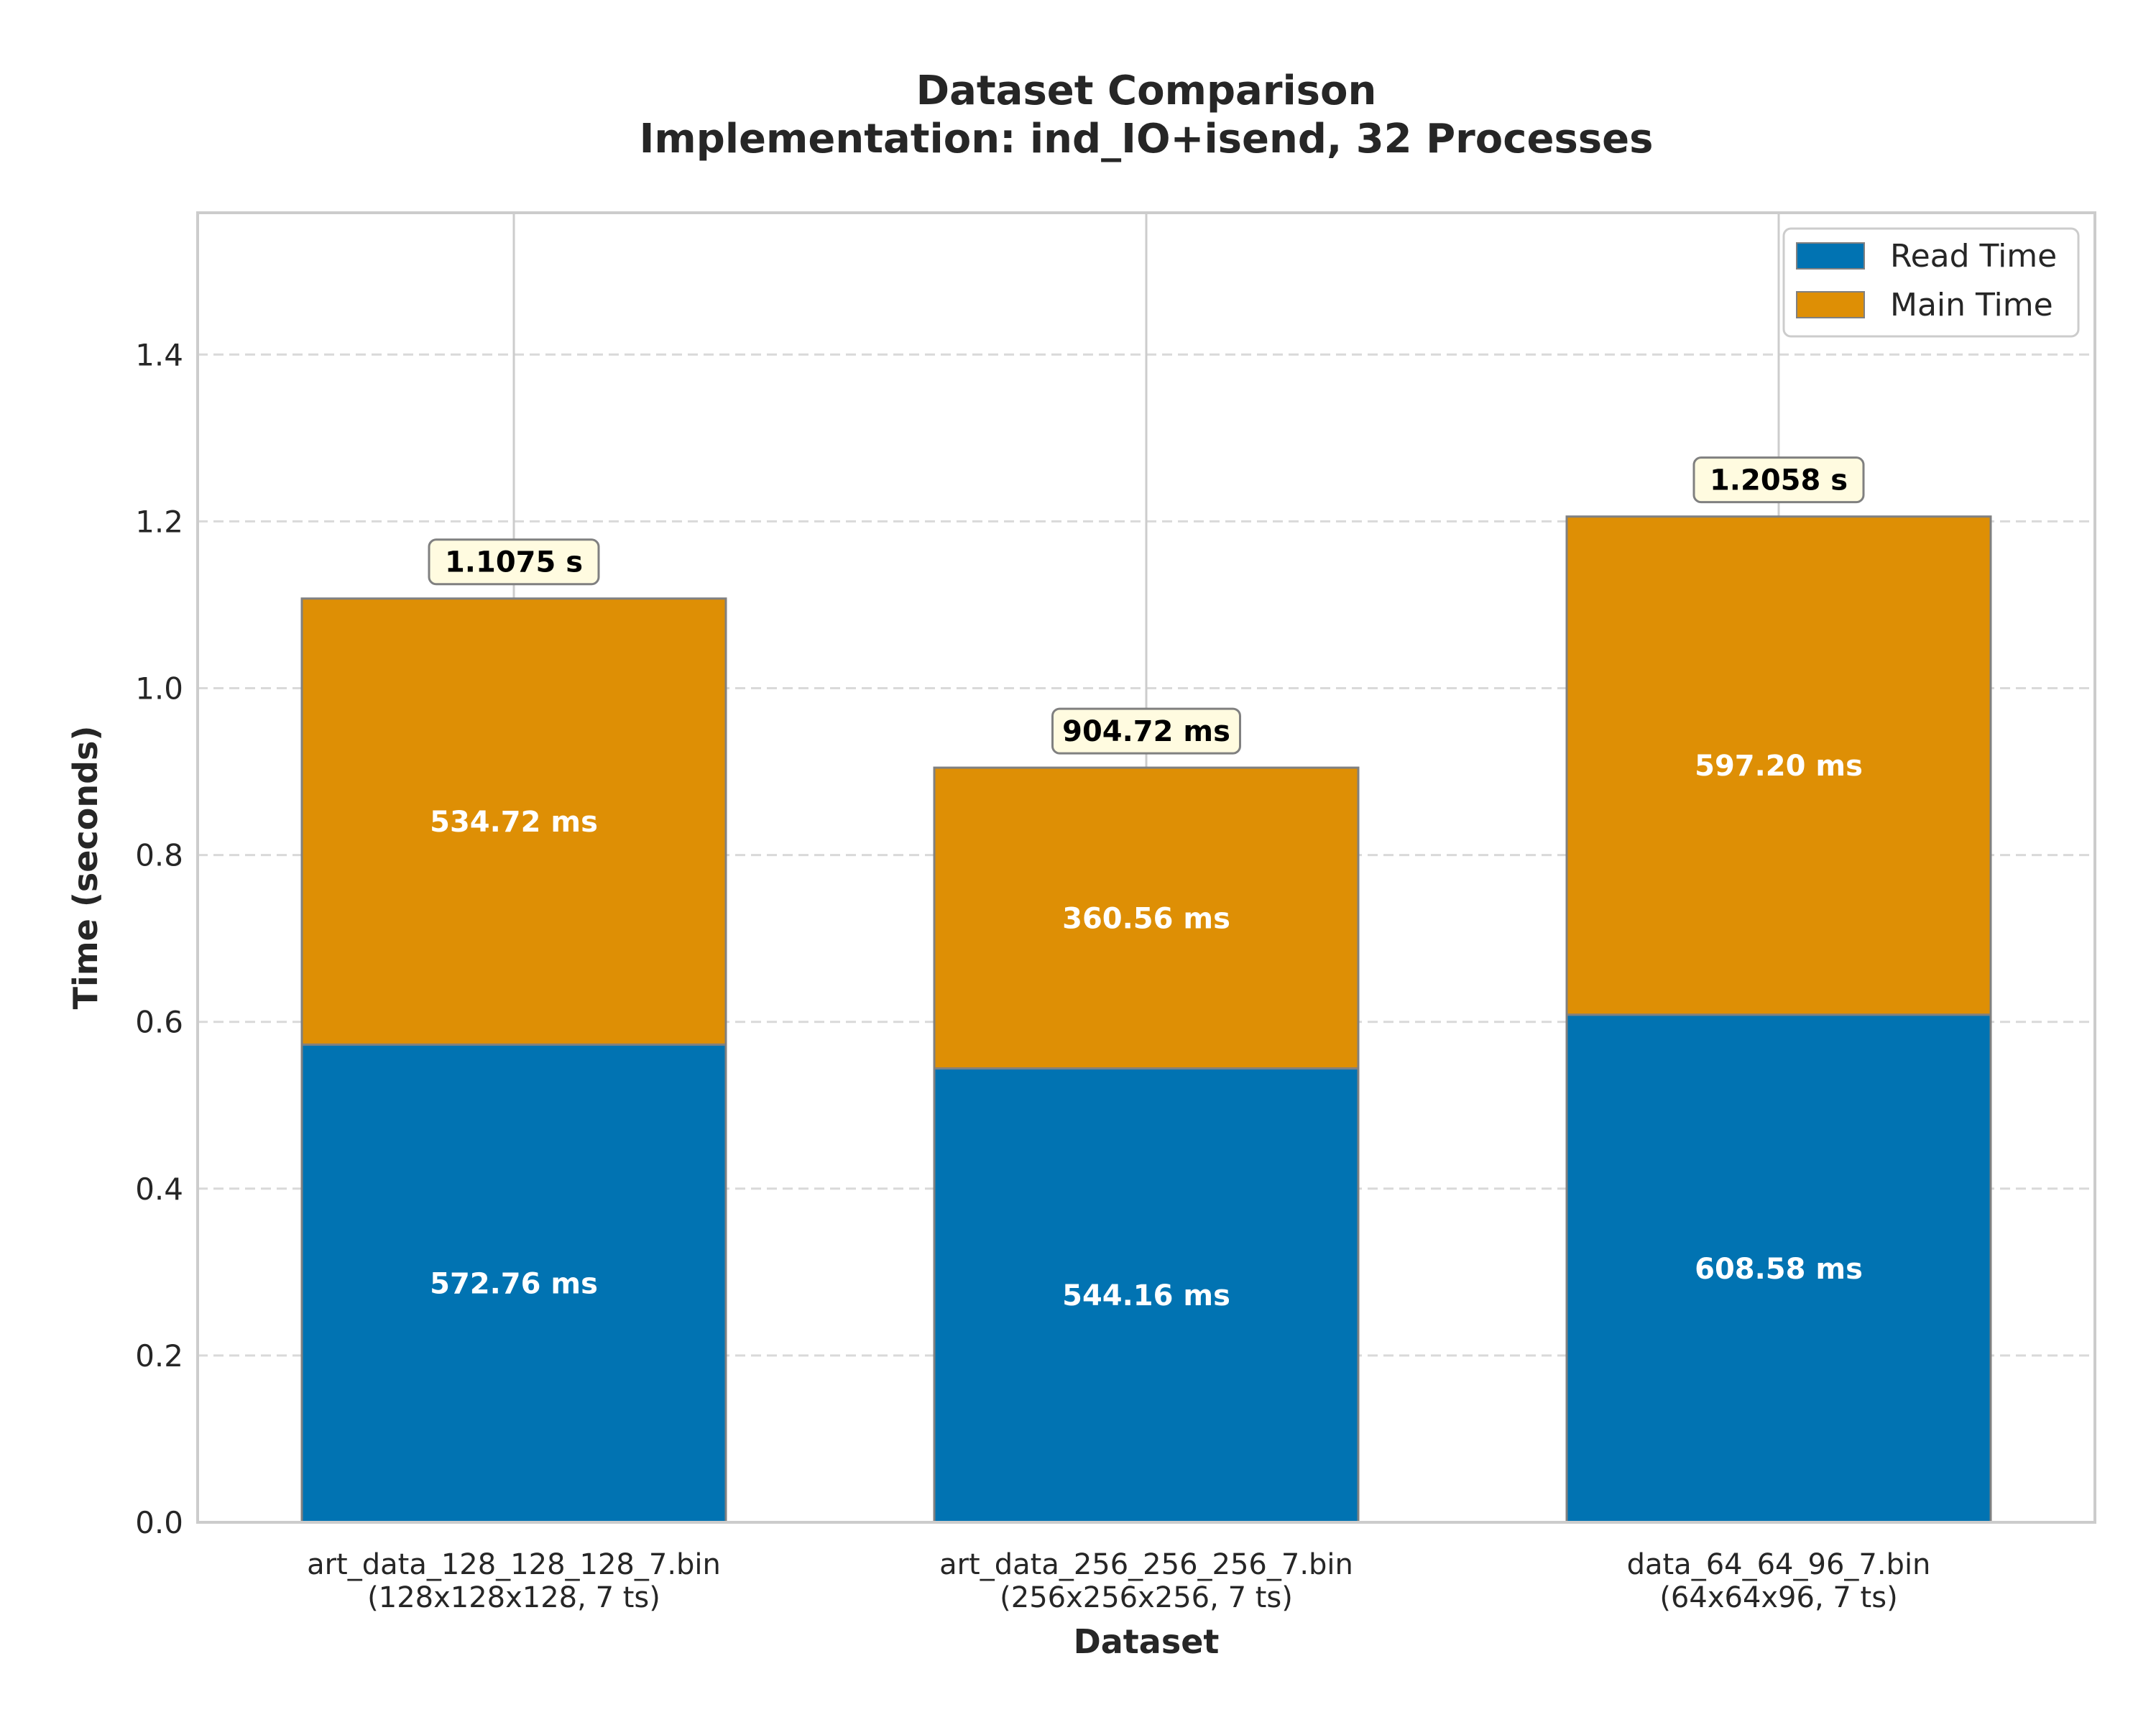  What do you see at coordinates (159, 1189) in the screenshot?
I see `y-tick-label: 0.4` at bounding box center [159, 1189].